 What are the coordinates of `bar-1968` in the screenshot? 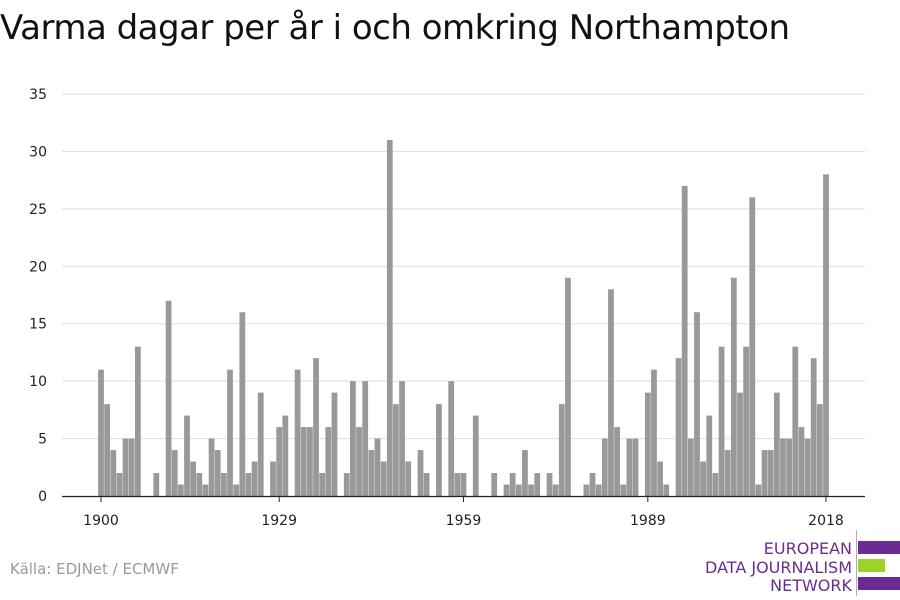 It's located at (518, 490).